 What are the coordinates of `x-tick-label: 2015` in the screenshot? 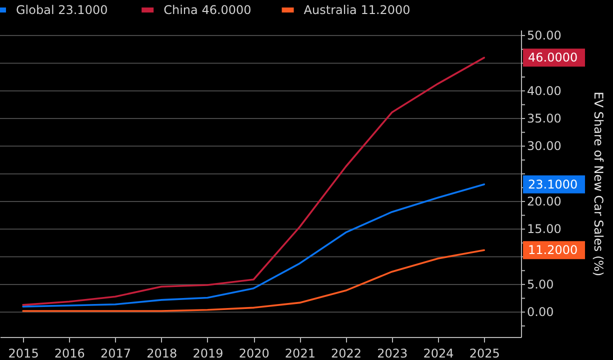 It's located at (23, 353).